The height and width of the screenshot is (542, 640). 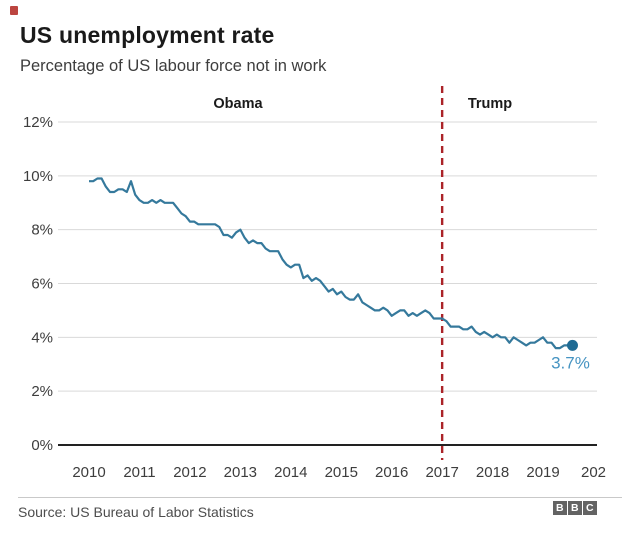 What do you see at coordinates (42, 337) in the screenshot?
I see `y-axis-tick-label: 4%` at bounding box center [42, 337].